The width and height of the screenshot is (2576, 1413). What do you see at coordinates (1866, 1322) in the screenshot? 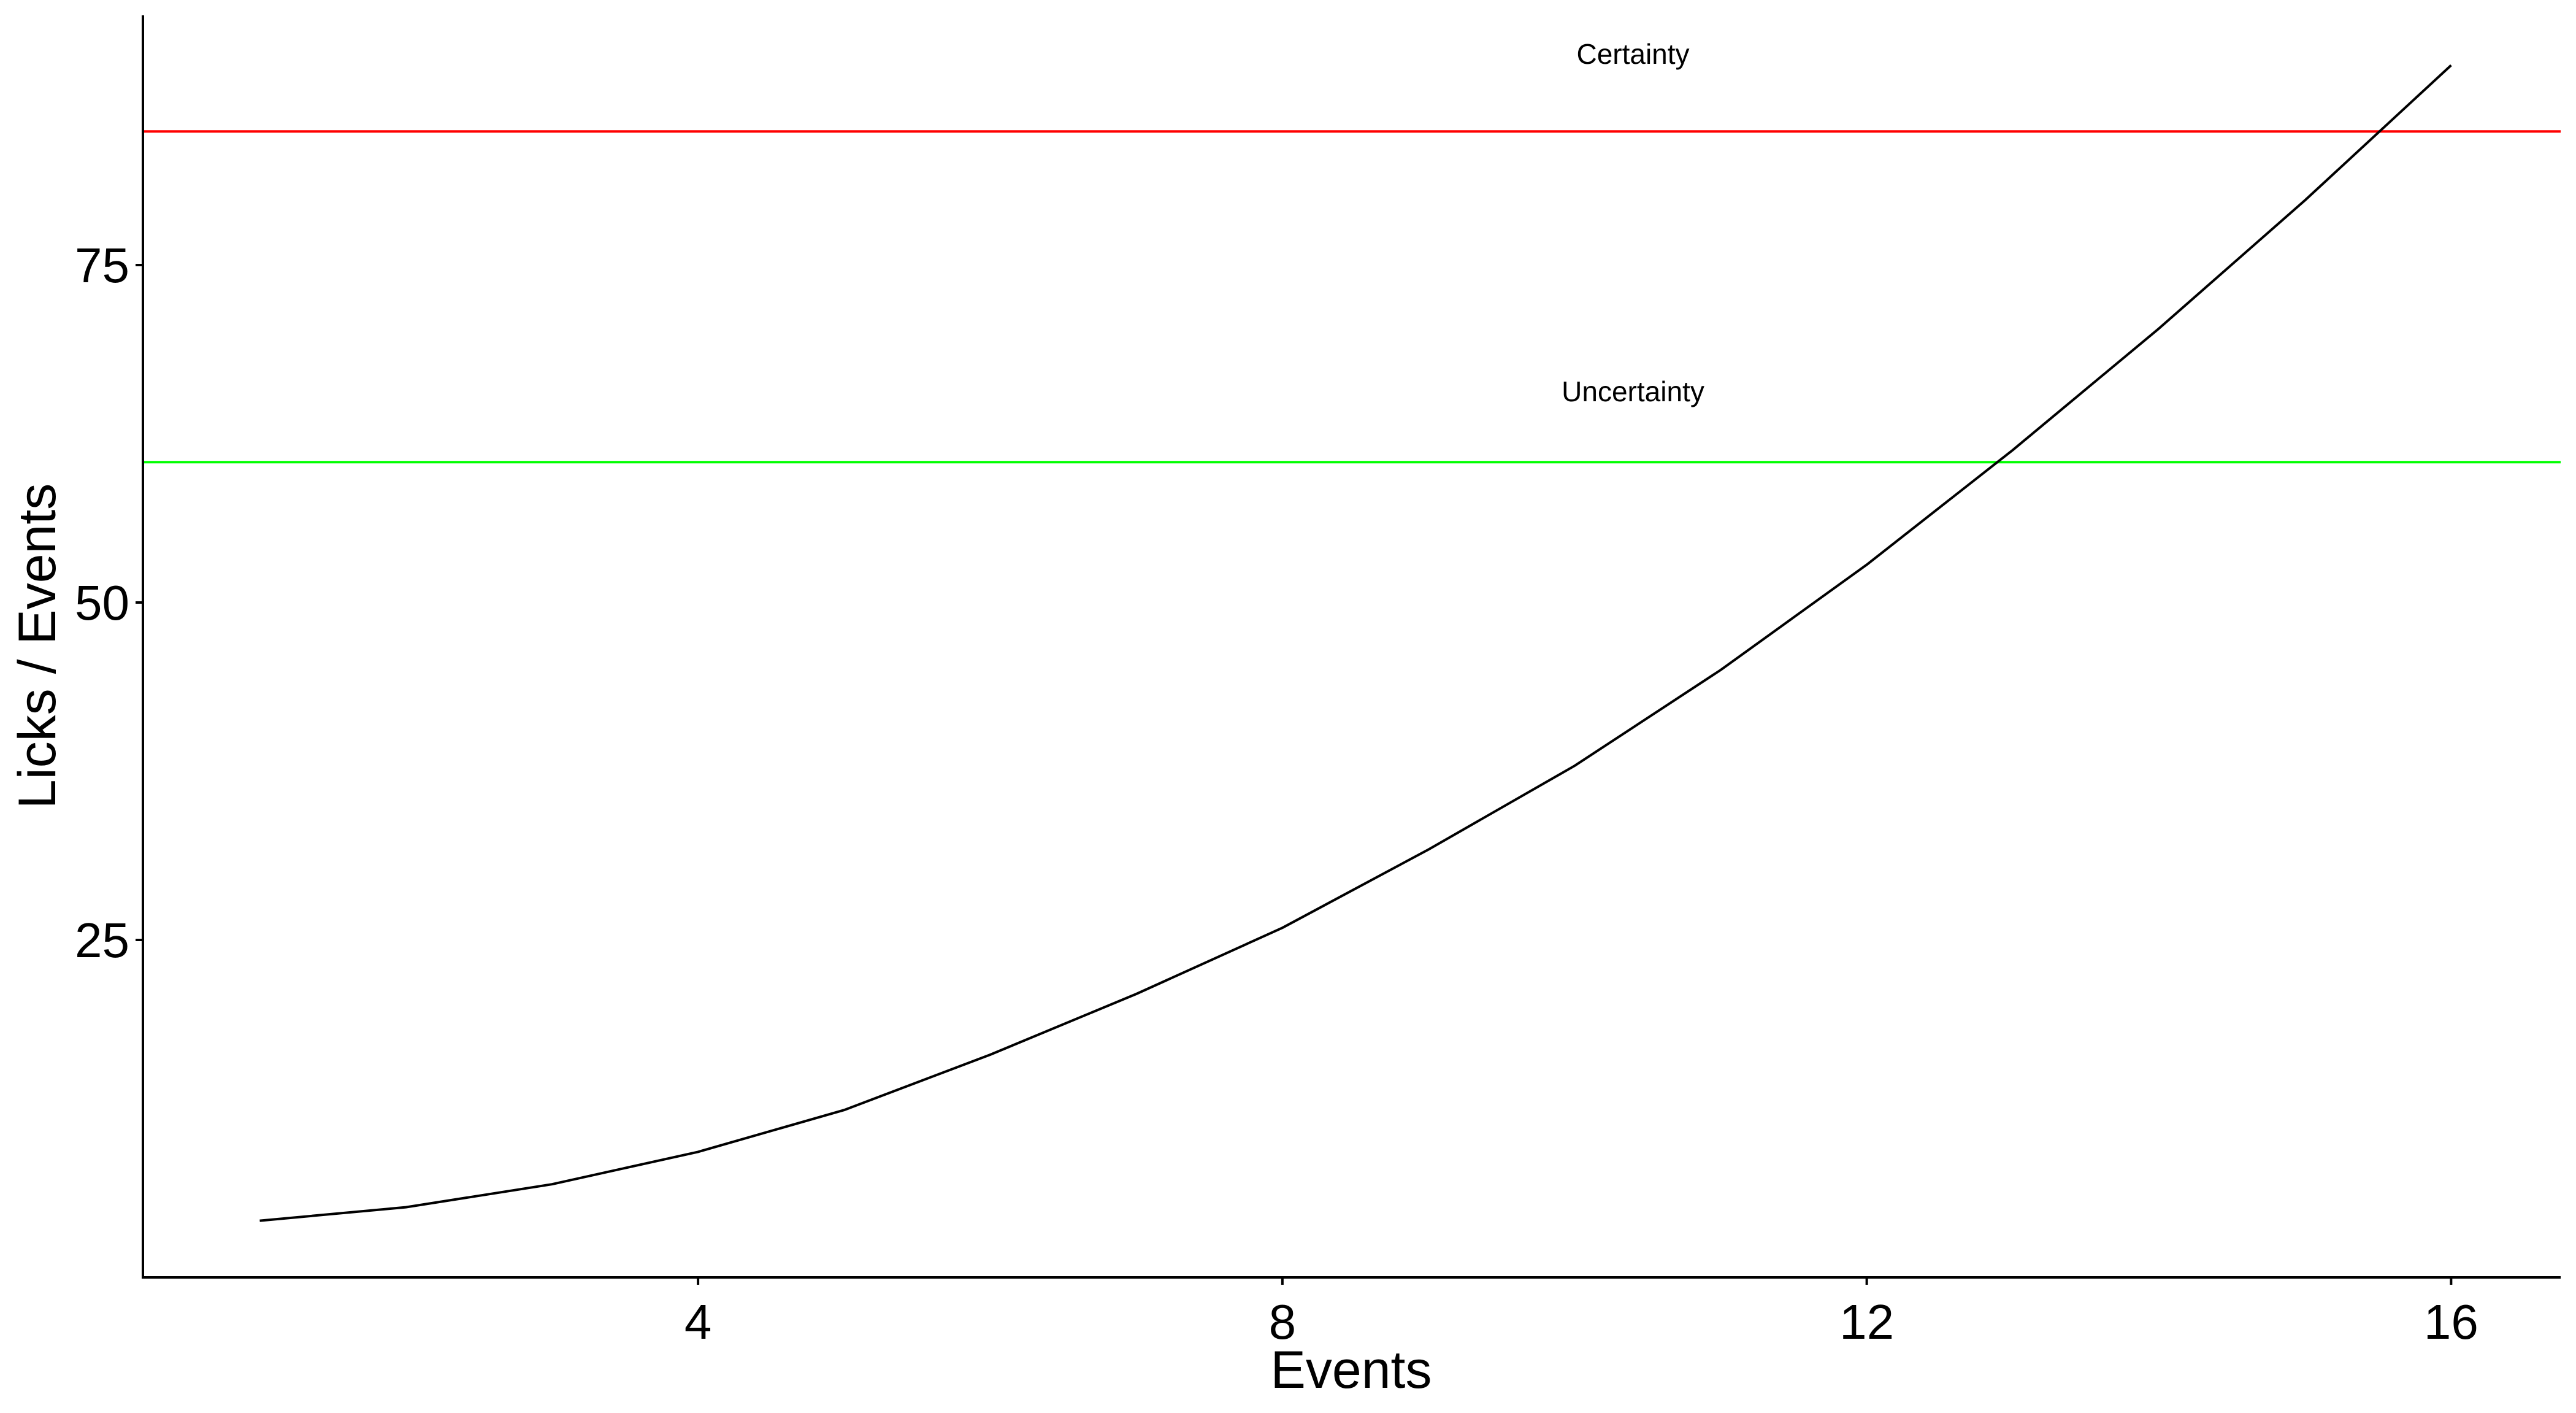
I see `x-tick-label: 12` at bounding box center [1866, 1322].